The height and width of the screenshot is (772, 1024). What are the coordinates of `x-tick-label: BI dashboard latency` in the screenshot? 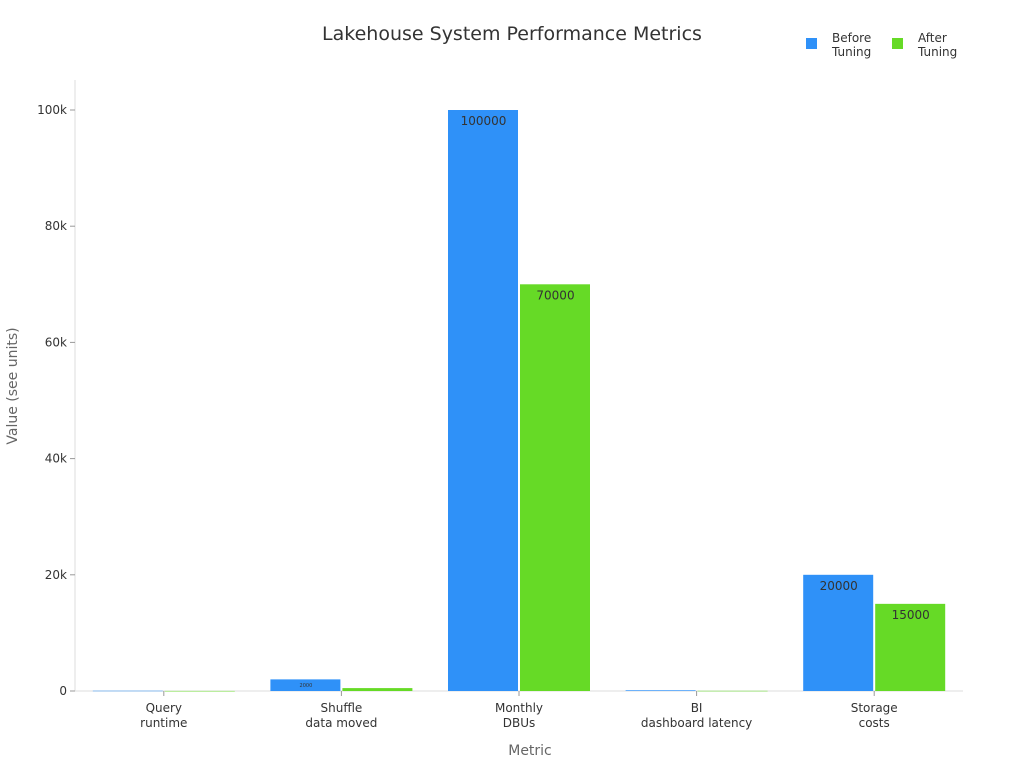 It's located at (696, 715).